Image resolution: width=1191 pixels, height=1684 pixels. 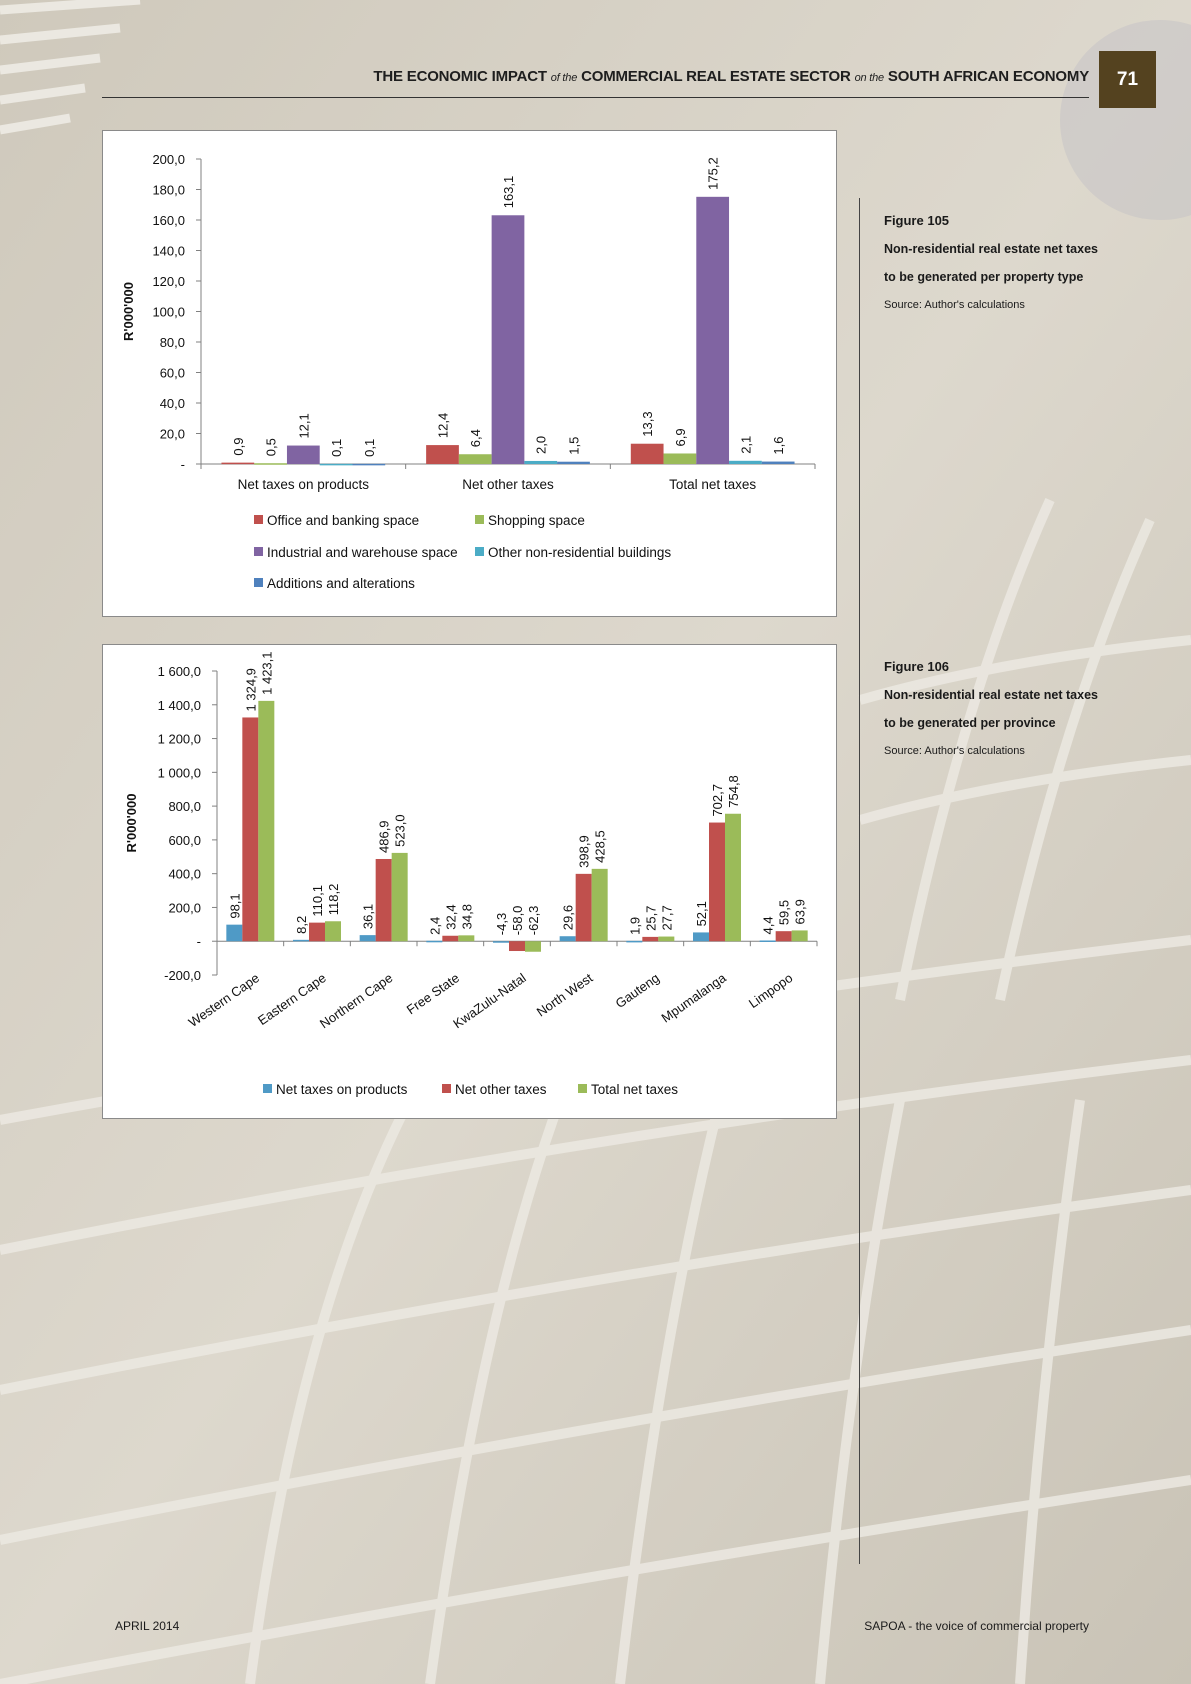 I want to click on data-label: 6,4, so click(x=475, y=438).